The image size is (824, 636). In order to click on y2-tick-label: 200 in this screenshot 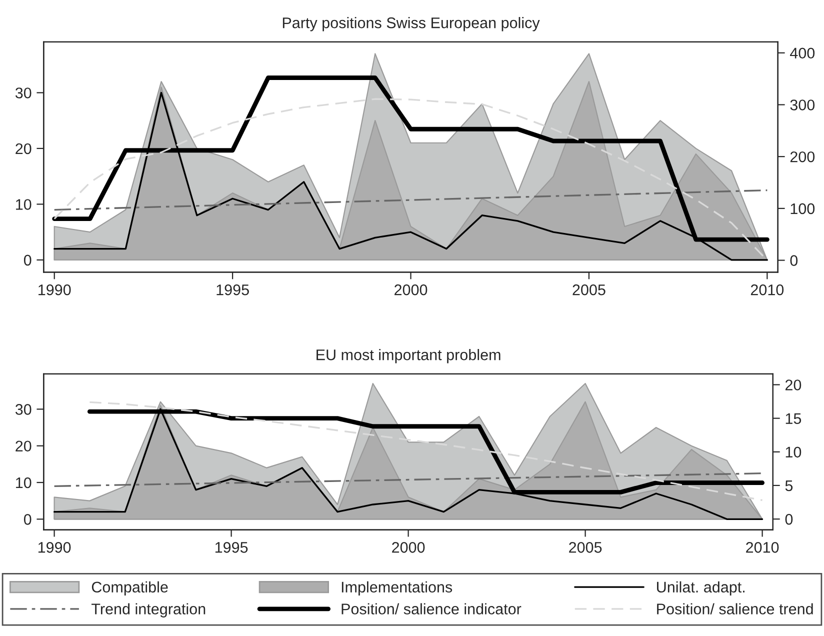, I will do `click(802, 156)`.